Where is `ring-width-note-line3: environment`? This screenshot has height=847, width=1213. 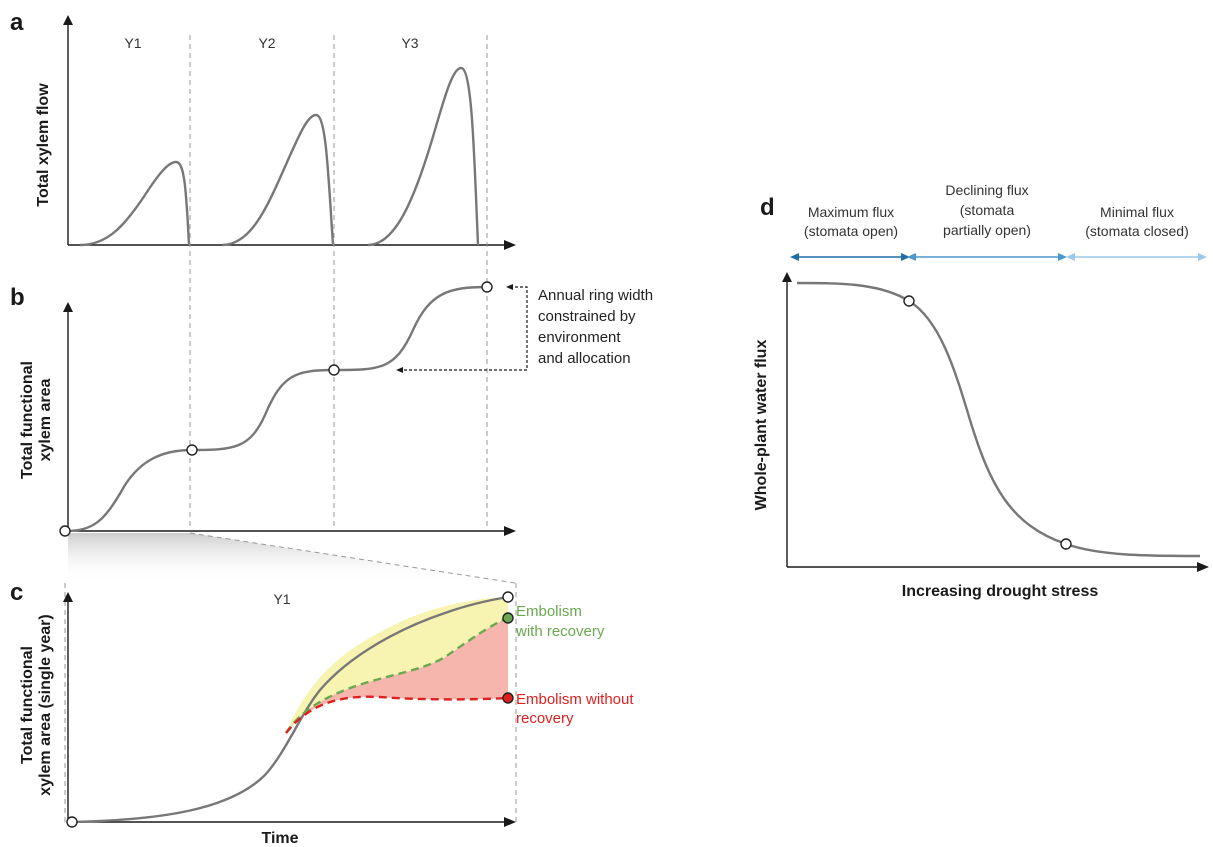
ring-width-note-line3: environment is located at coordinates (579, 337).